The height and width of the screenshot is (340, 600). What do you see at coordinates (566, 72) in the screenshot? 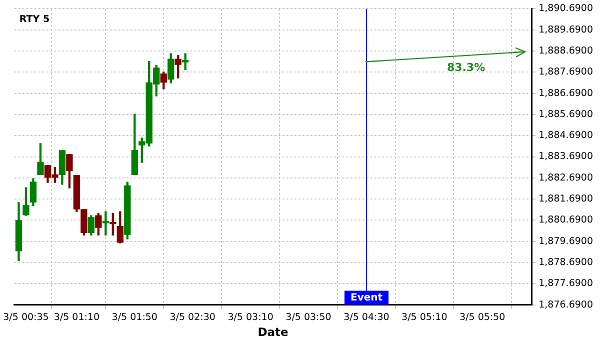
I see `y-tick-label: 1,887.6900` at bounding box center [566, 72].